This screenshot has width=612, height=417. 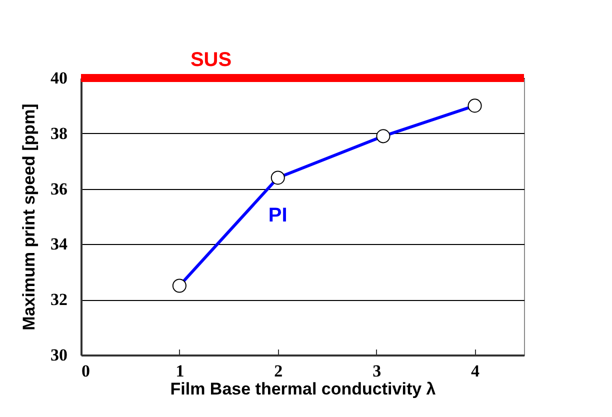 I want to click on y-tick-label: 30, so click(x=59, y=355).